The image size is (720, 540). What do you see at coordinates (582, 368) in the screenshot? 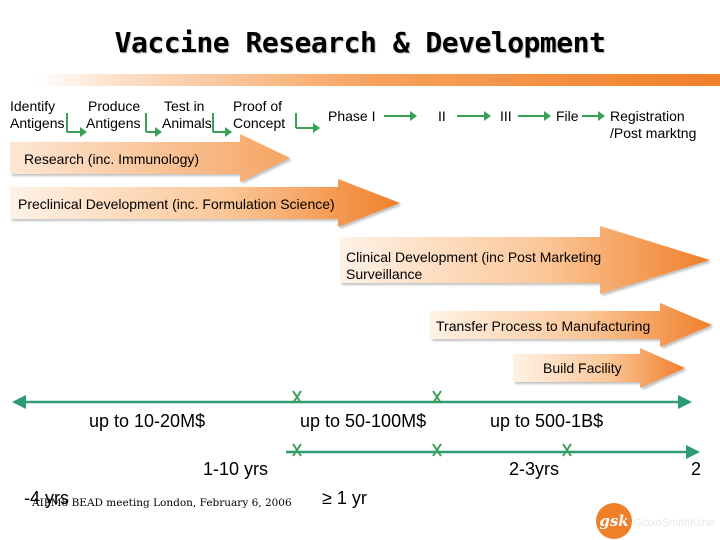
I see `band-build-facility-label: Build Facility` at bounding box center [582, 368].